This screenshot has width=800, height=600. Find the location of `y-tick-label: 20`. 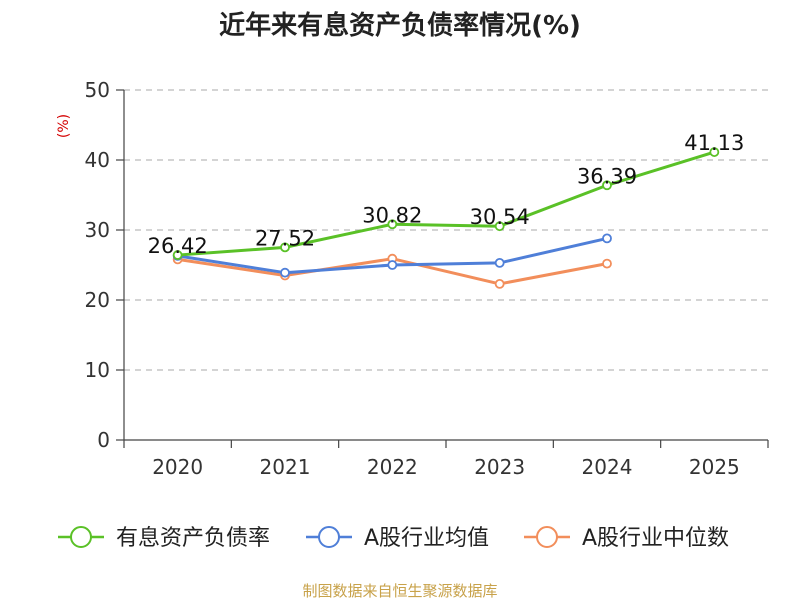

y-tick-label: 20 is located at coordinates (97, 300).